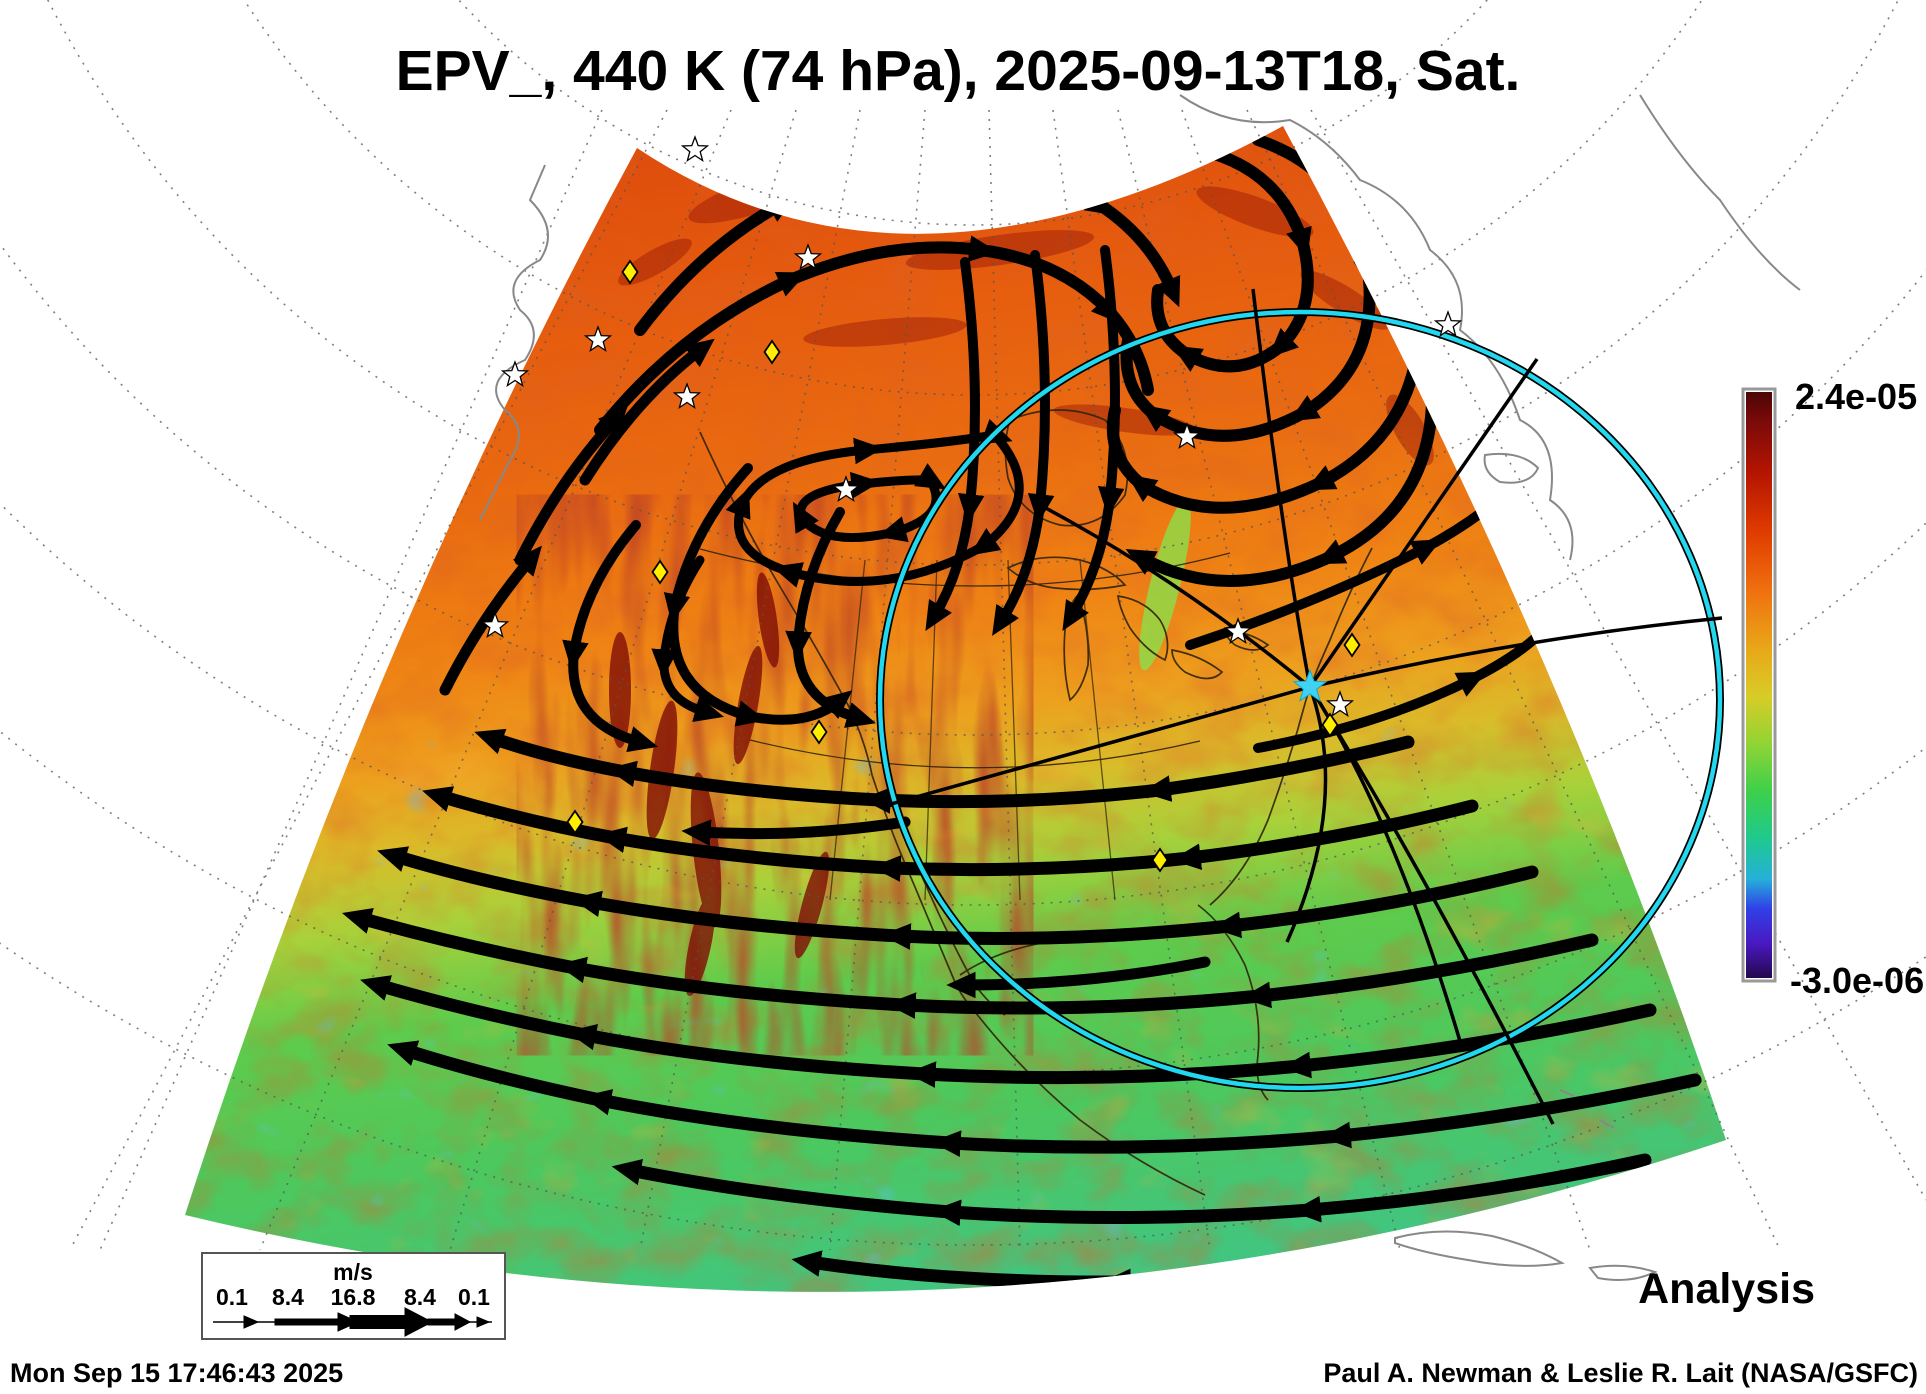  Describe the element at coordinates (1310, 685) in the screenshot. I see `station-cyan-star-marker` at that location.